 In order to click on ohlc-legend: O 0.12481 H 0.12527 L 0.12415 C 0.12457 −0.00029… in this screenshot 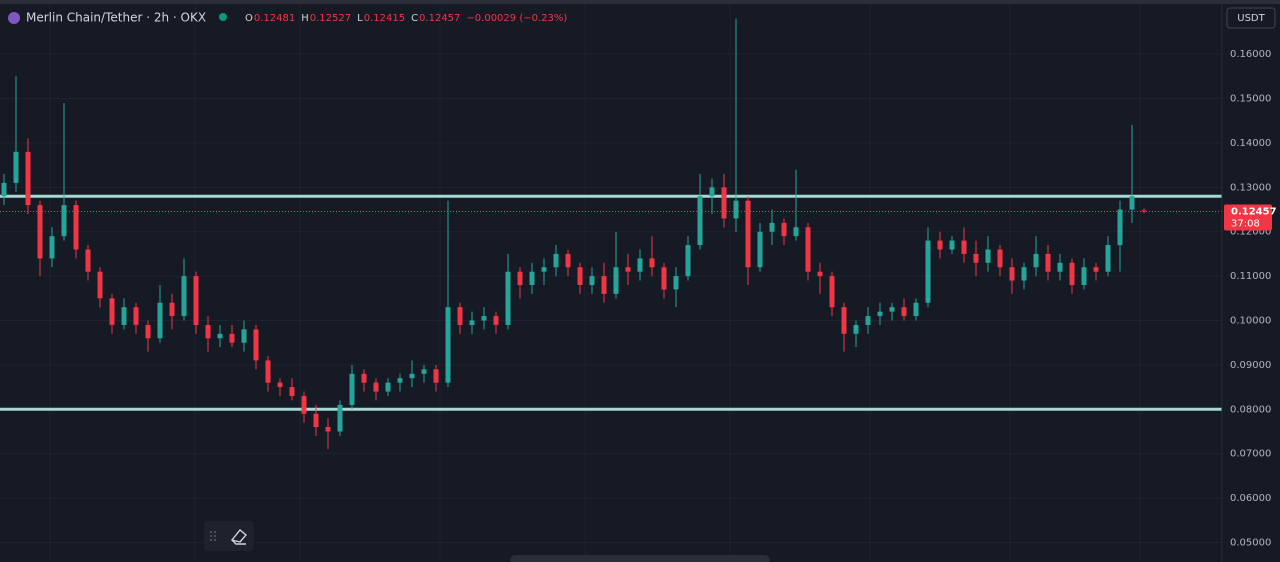, I will do `click(406, 18)`.